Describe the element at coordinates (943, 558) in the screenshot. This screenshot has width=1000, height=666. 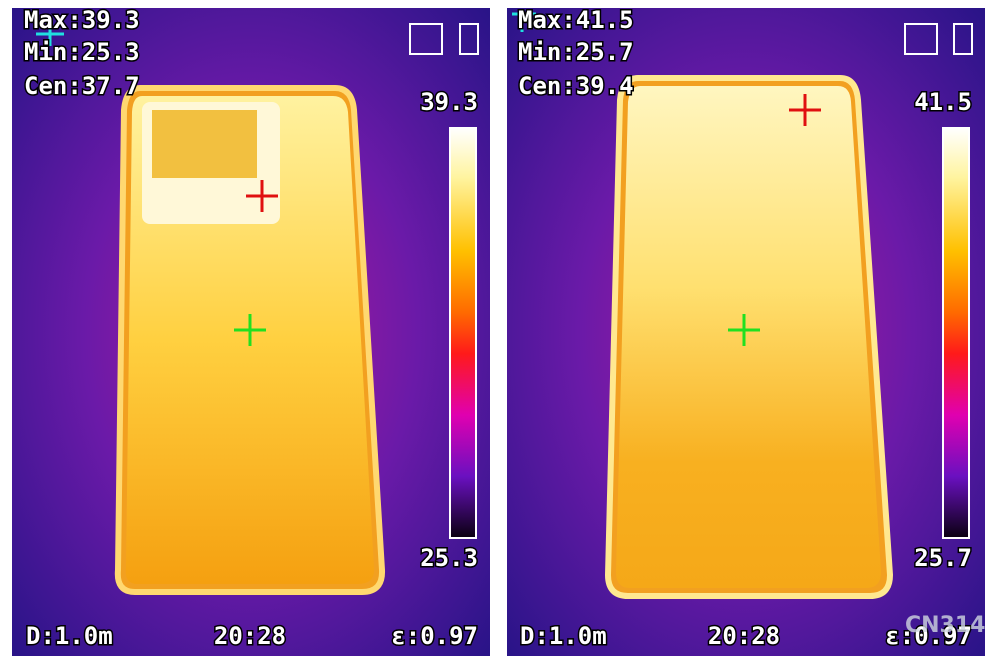
I see `scale-min: 25.7` at that location.